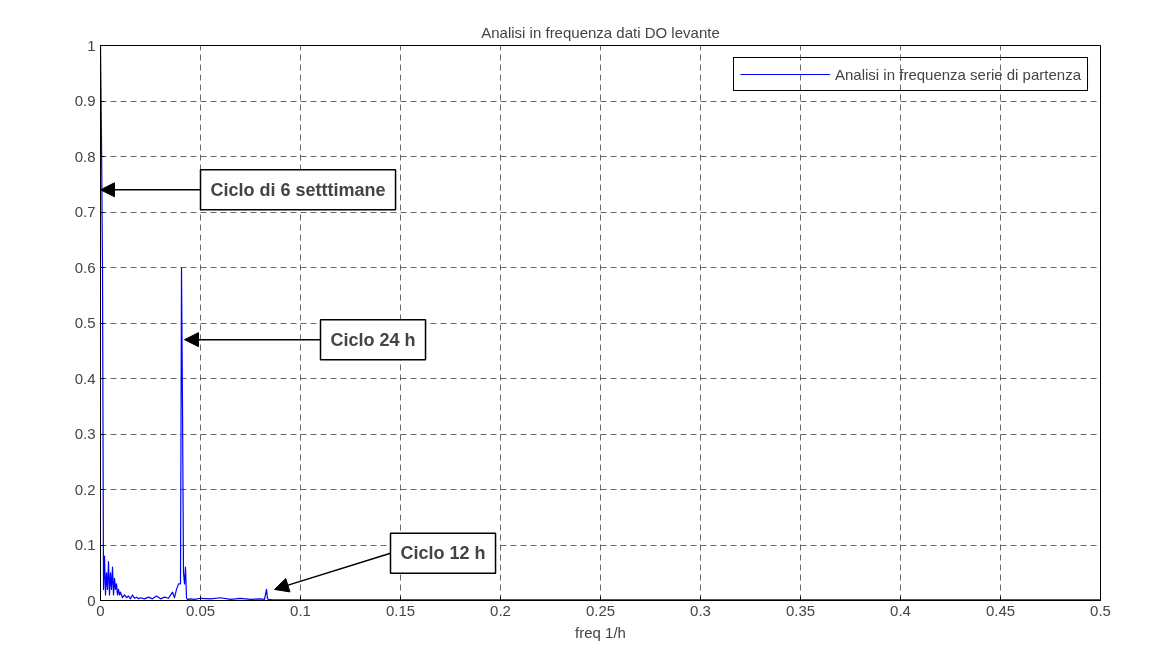 Image resolution: width=1153 pixels, height=668 pixels. What do you see at coordinates (85, 267) in the screenshot?
I see `y-tick-label: 0.6` at bounding box center [85, 267].